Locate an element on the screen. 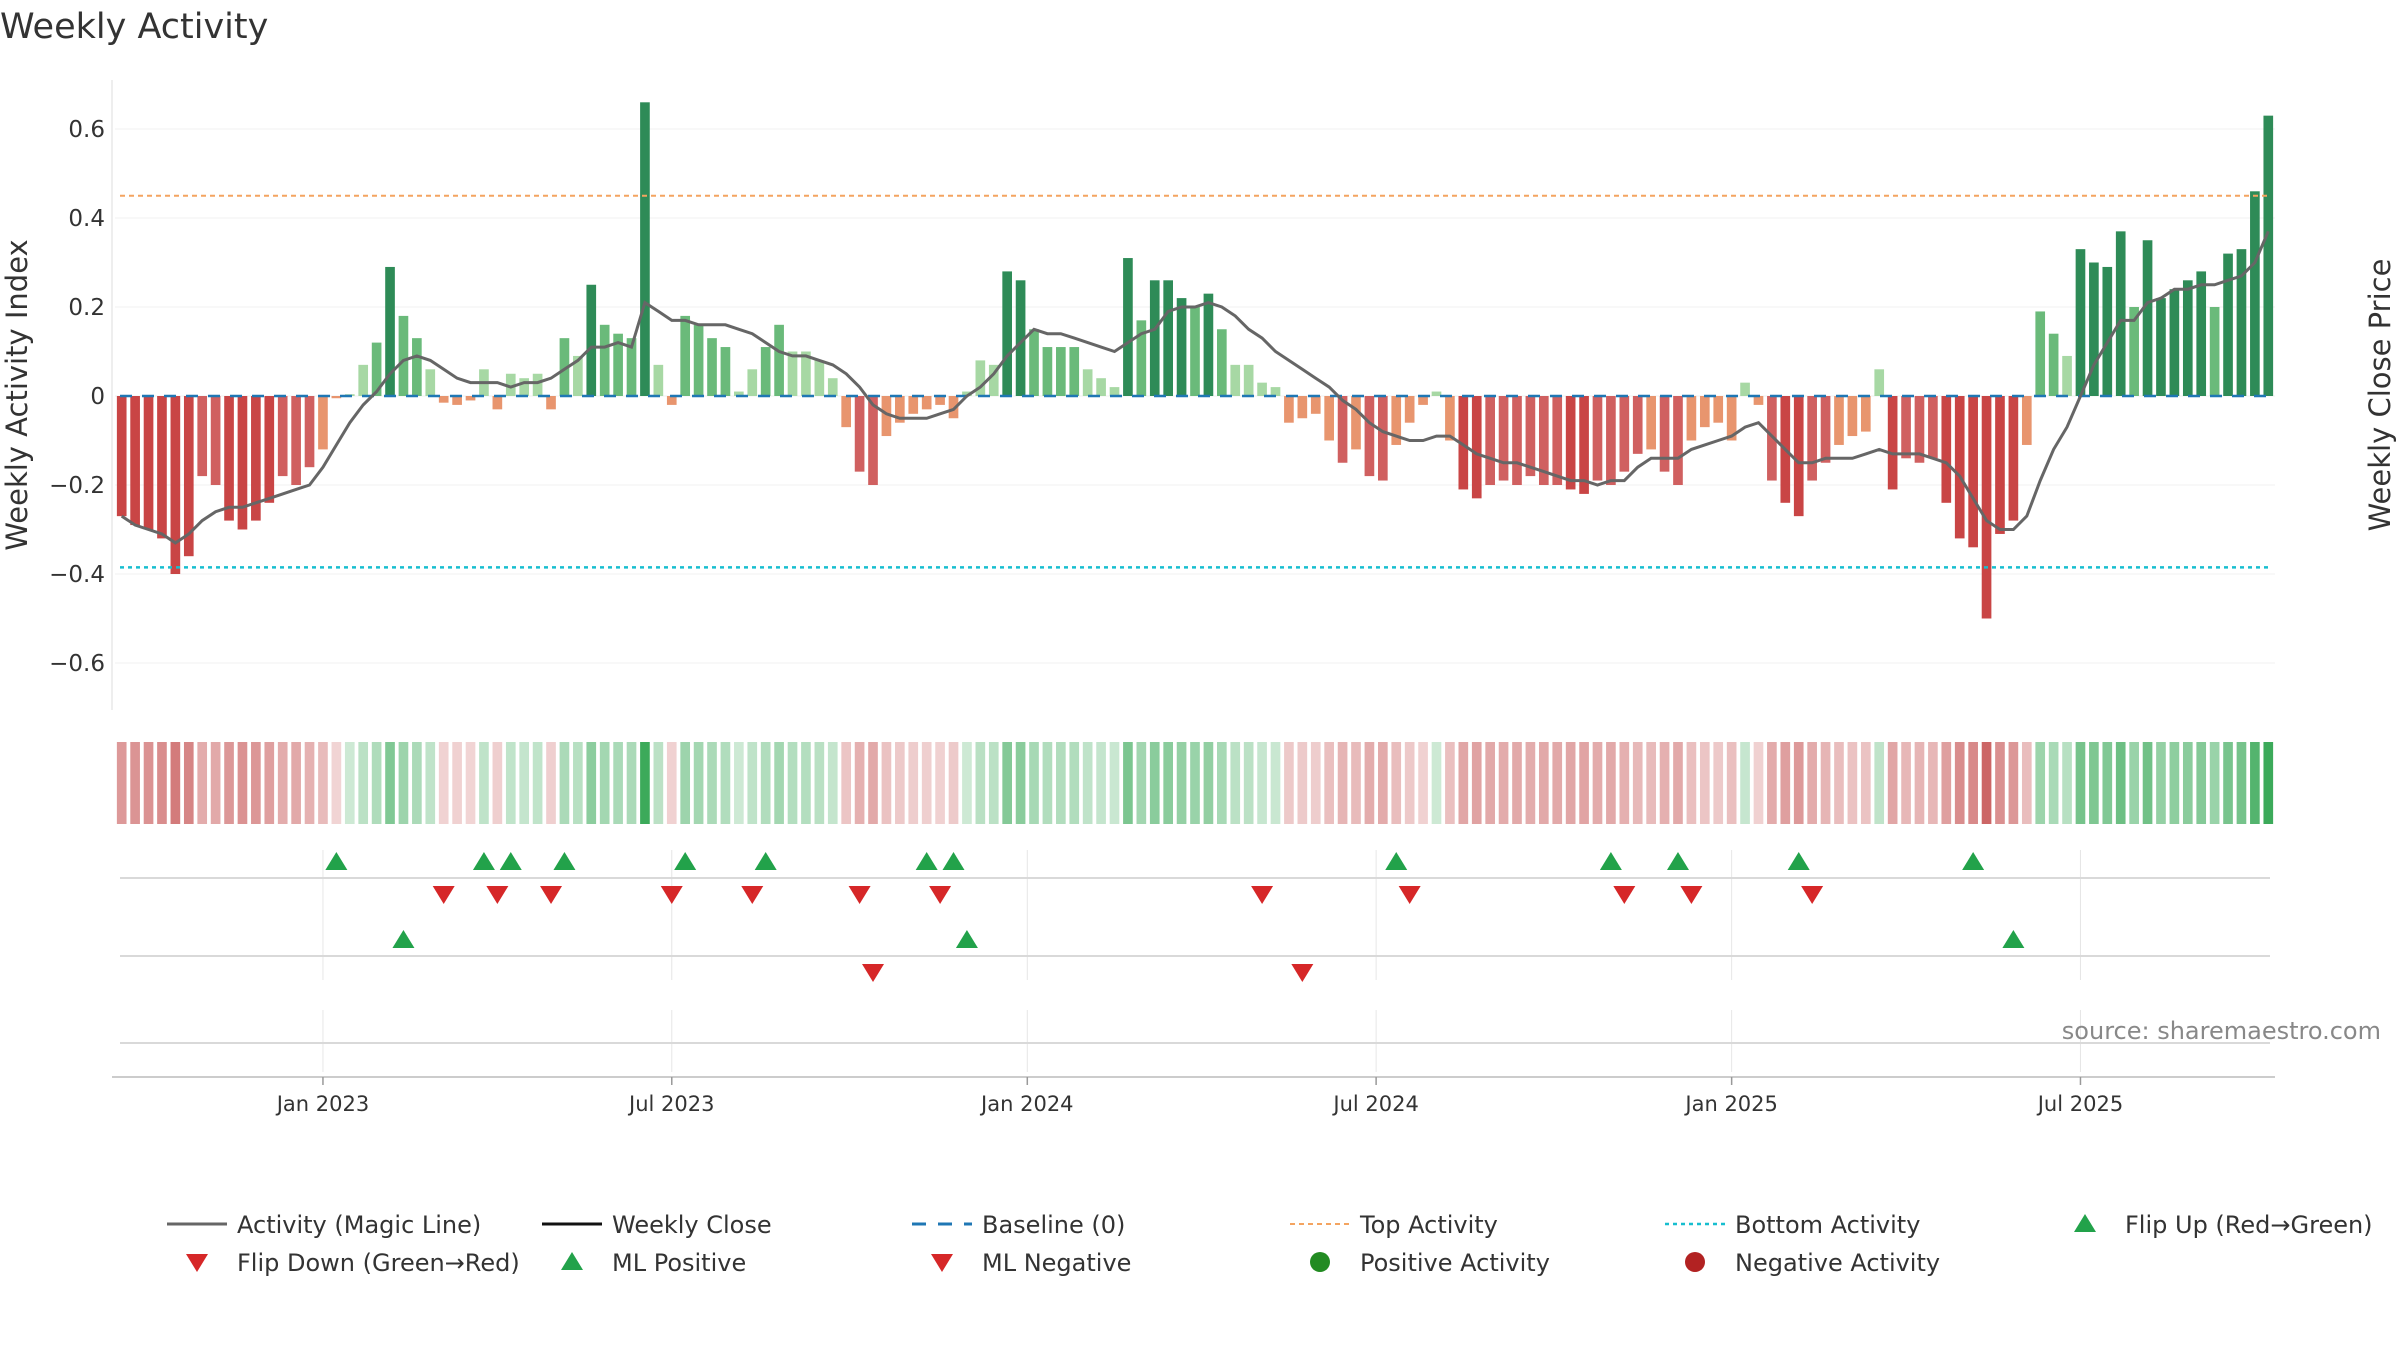 Image resolution: width=2400 pixels, height=1350 pixels. legend-swatch-triangle-down is located at coordinates (942, 1263).